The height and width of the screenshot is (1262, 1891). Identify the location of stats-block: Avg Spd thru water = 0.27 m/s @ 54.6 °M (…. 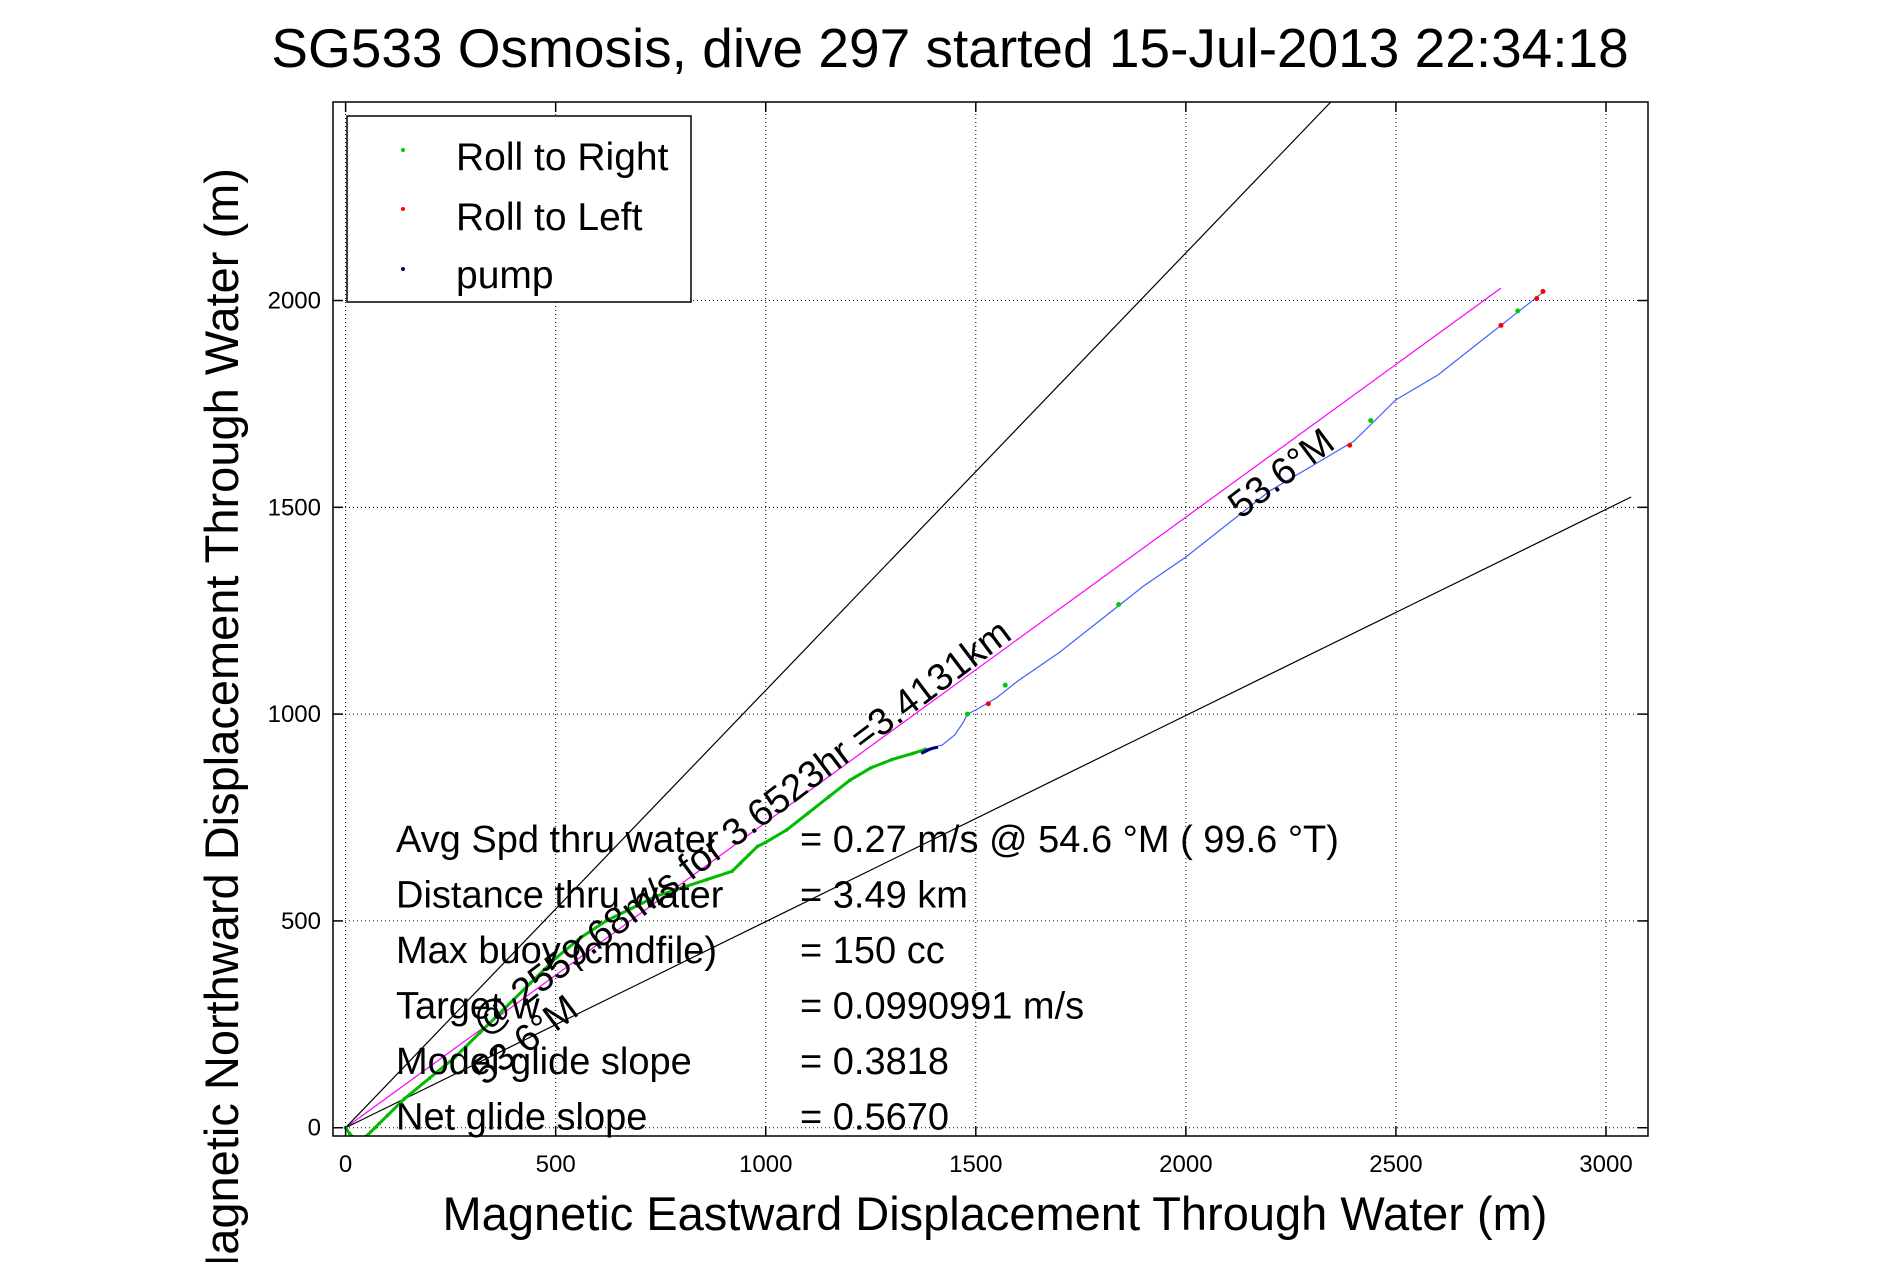
(867, 979).